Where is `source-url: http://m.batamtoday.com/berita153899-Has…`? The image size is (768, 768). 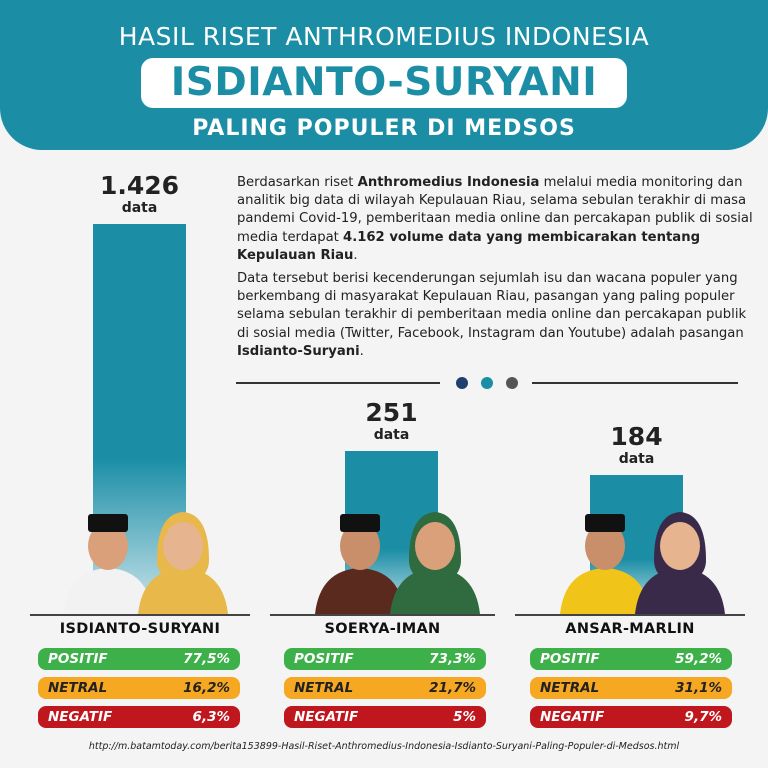 source-url: http://m.batamtoday.com/berita153899-Has… is located at coordinates (384, 746).